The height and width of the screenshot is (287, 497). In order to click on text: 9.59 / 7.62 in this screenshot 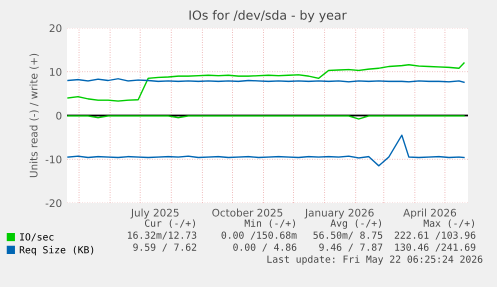, I will do `click(164, 247)`.